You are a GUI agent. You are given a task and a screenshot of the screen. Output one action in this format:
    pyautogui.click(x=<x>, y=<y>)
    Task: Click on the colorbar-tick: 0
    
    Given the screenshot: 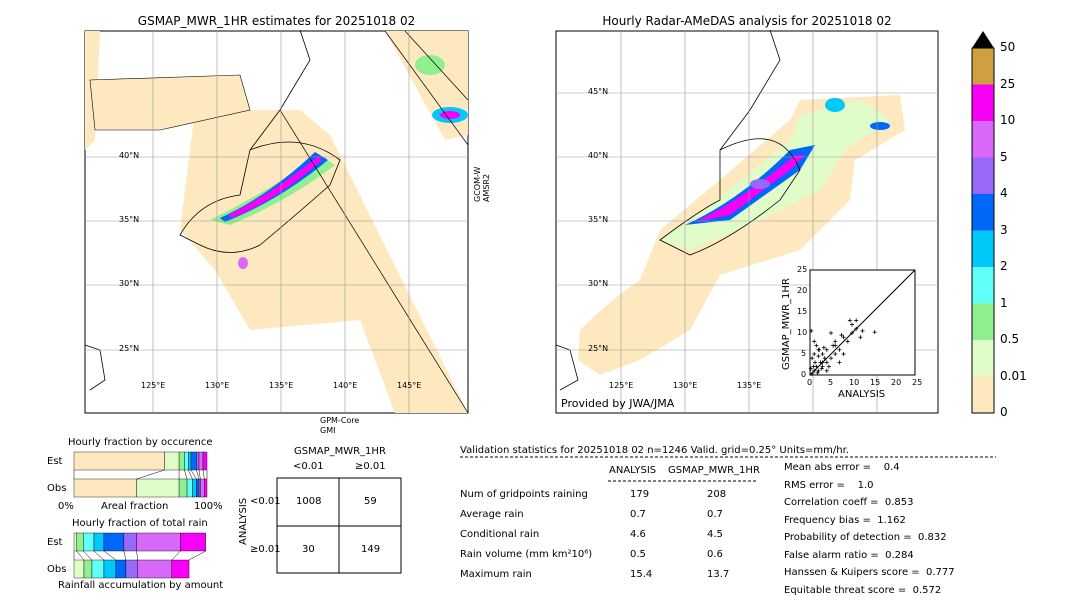 What is the action you would take?
    pyautogui.click(x=1004, y=412)
    